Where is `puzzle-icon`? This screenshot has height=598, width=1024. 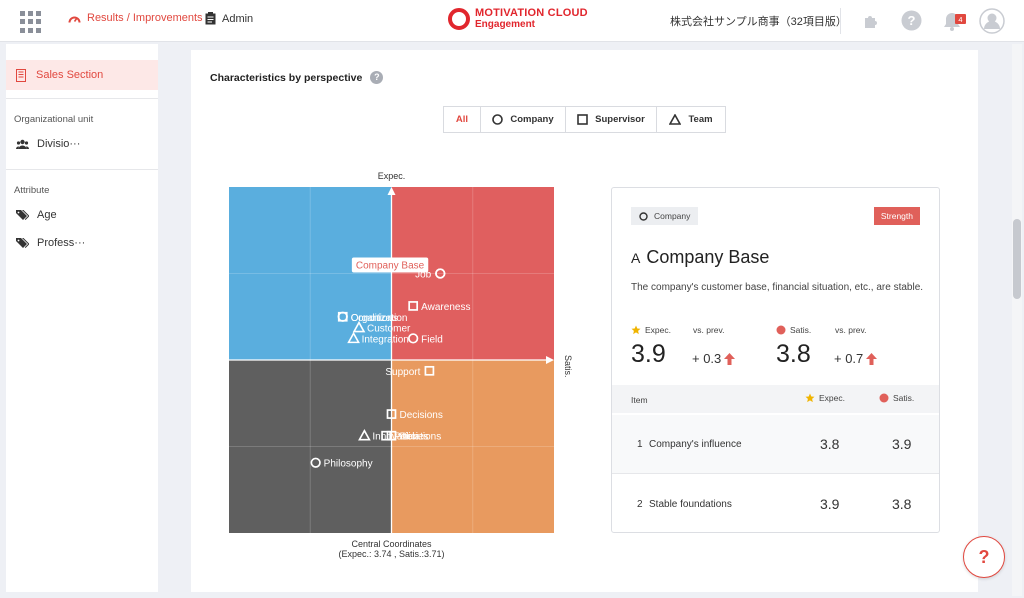
puzzle-icon is located at coordinates (871, 20).